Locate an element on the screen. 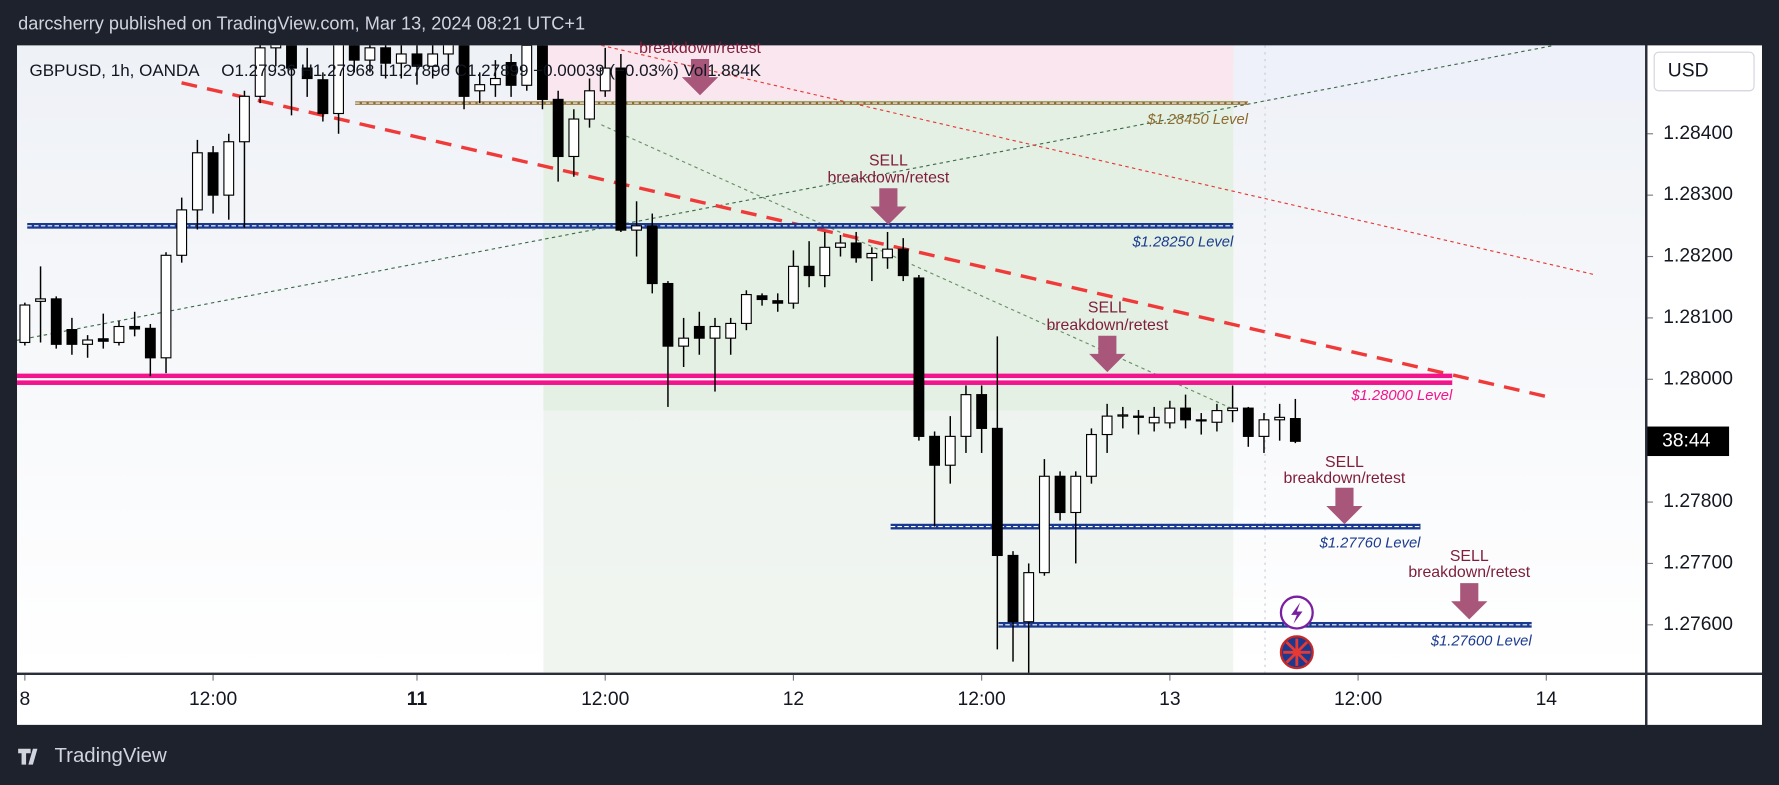  logo-mark is located at coordinates (28, 756).